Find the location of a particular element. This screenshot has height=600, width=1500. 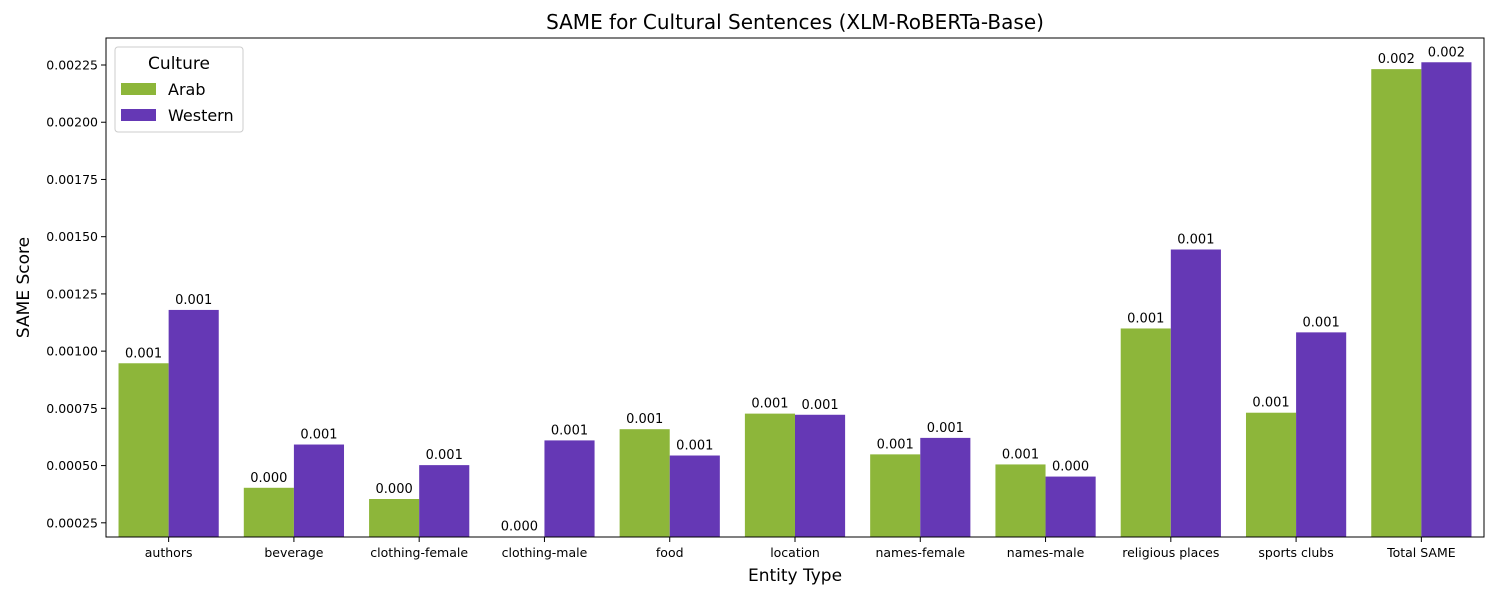

bar-arab-names-female is located at coordinates (895, 495).